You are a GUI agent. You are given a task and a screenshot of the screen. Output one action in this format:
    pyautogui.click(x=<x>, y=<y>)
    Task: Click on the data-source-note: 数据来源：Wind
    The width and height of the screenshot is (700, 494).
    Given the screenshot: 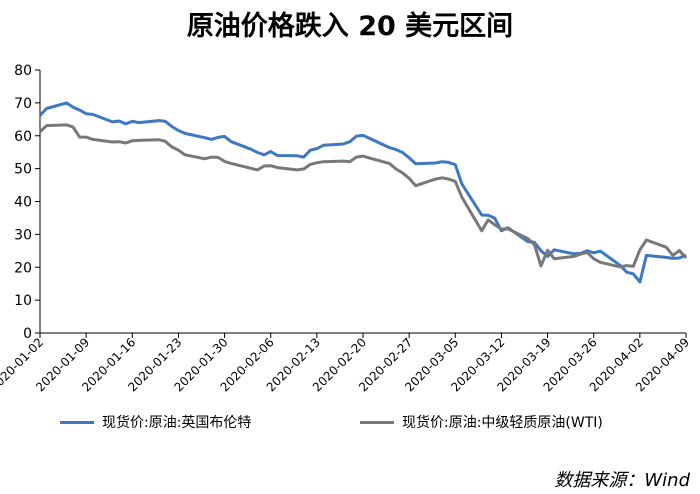 What is the action you would take?
    pyautogui.click(x=622, y=480)
    